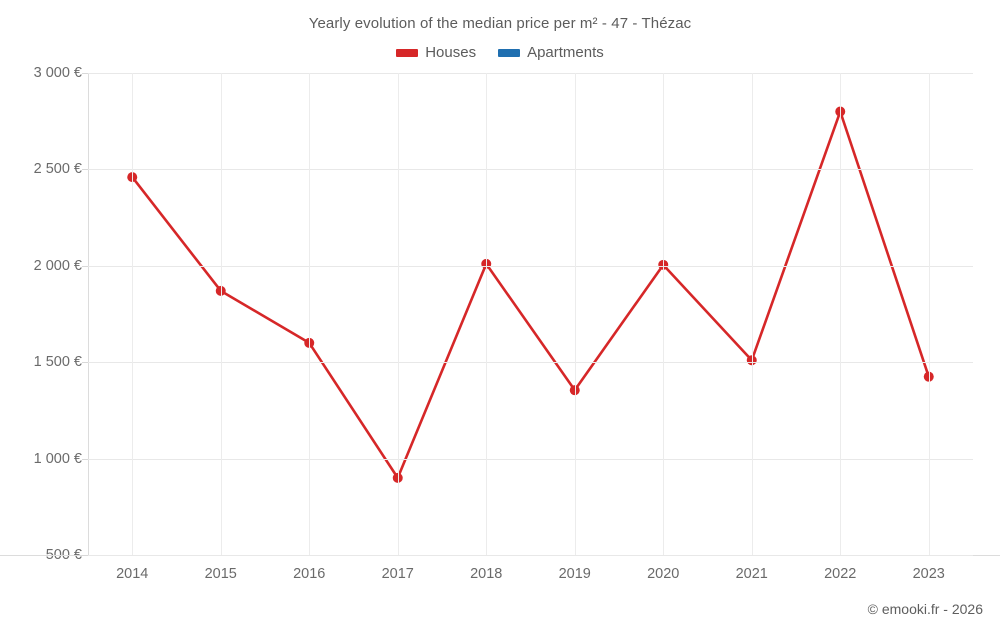 This screenshot has width=1000, height=625. Describe the element at coordinates (928, 574) in the screenshot. I see `x-axis-tick-label: 2023` at that location.